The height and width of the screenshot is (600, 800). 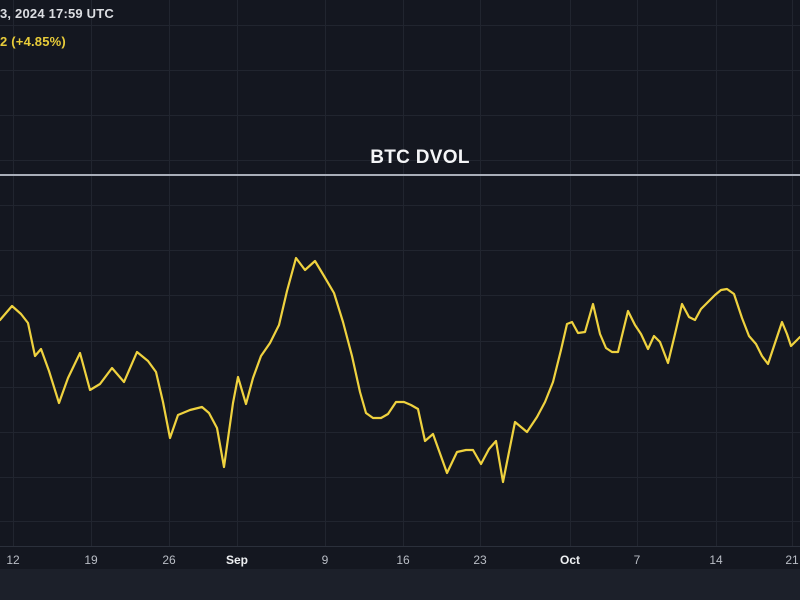 I want to click on x-tick-label: 21, so click(x=792, y=560).